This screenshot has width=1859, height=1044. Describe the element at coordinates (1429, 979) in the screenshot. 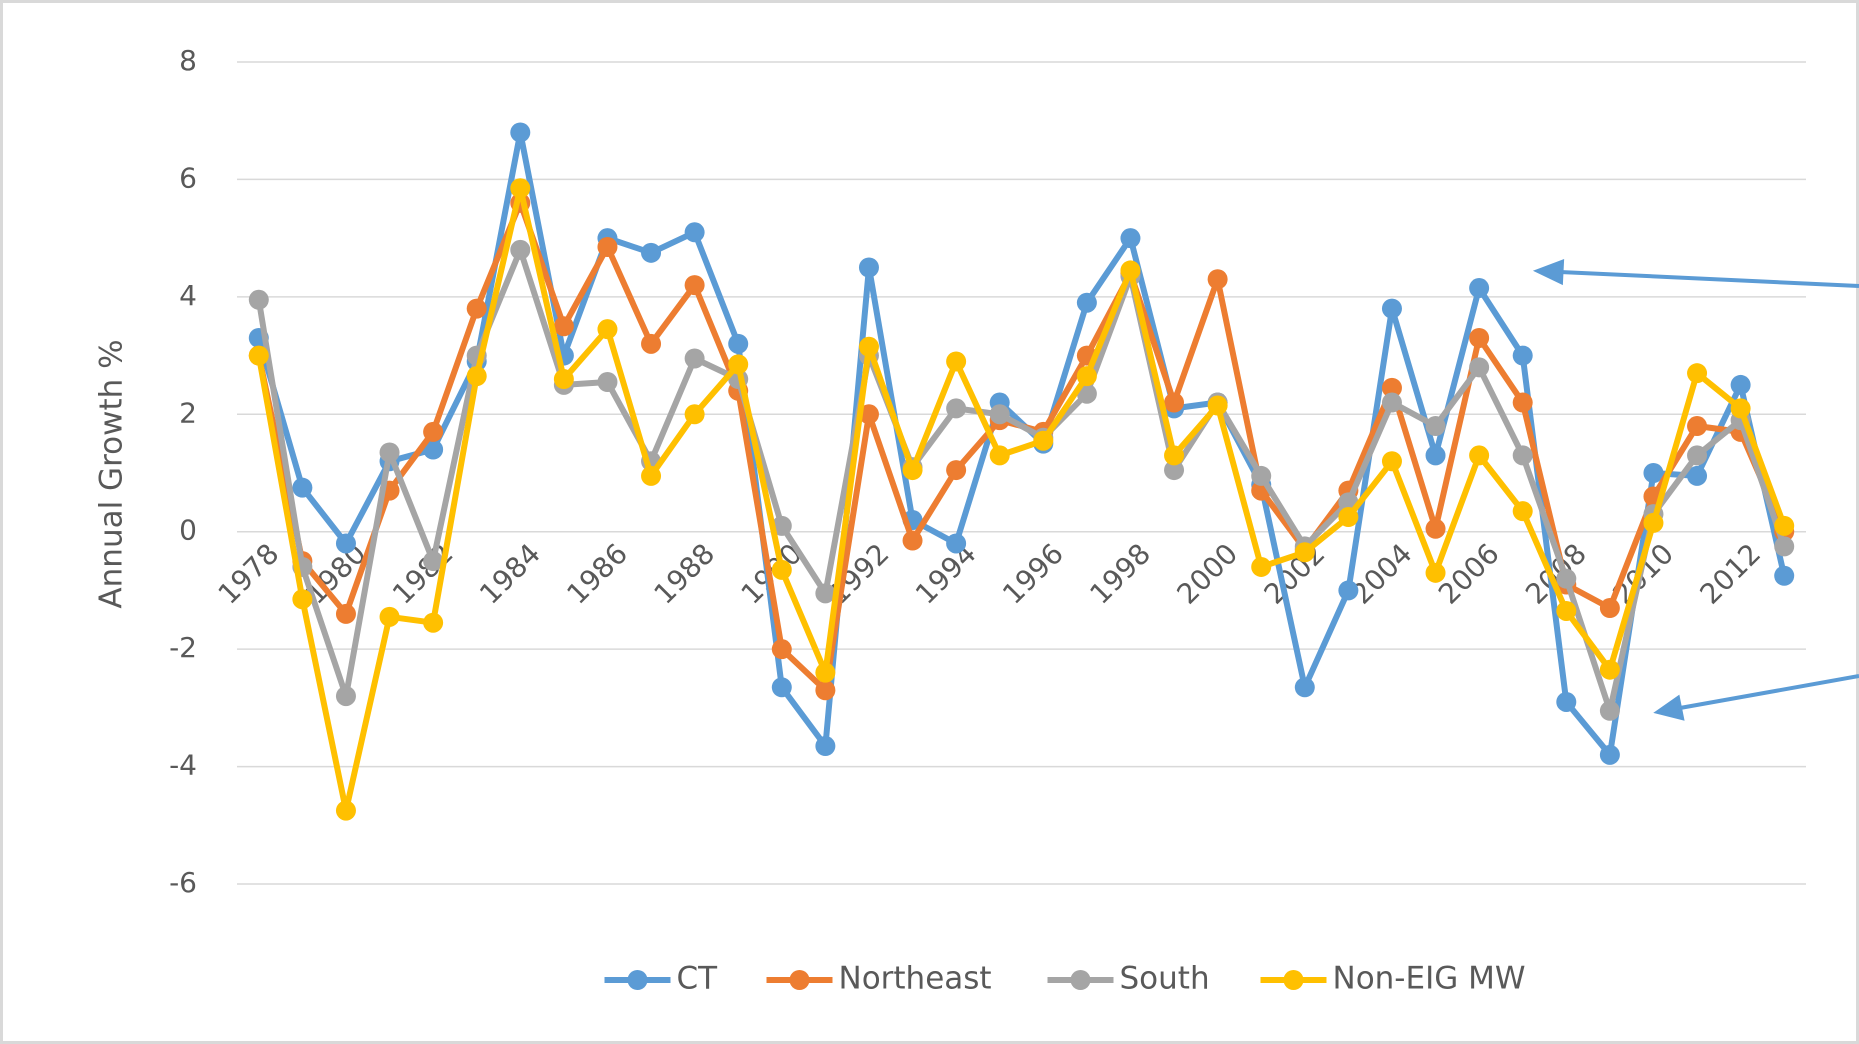

I see `legend-label: Non-EIG MW` at that location.